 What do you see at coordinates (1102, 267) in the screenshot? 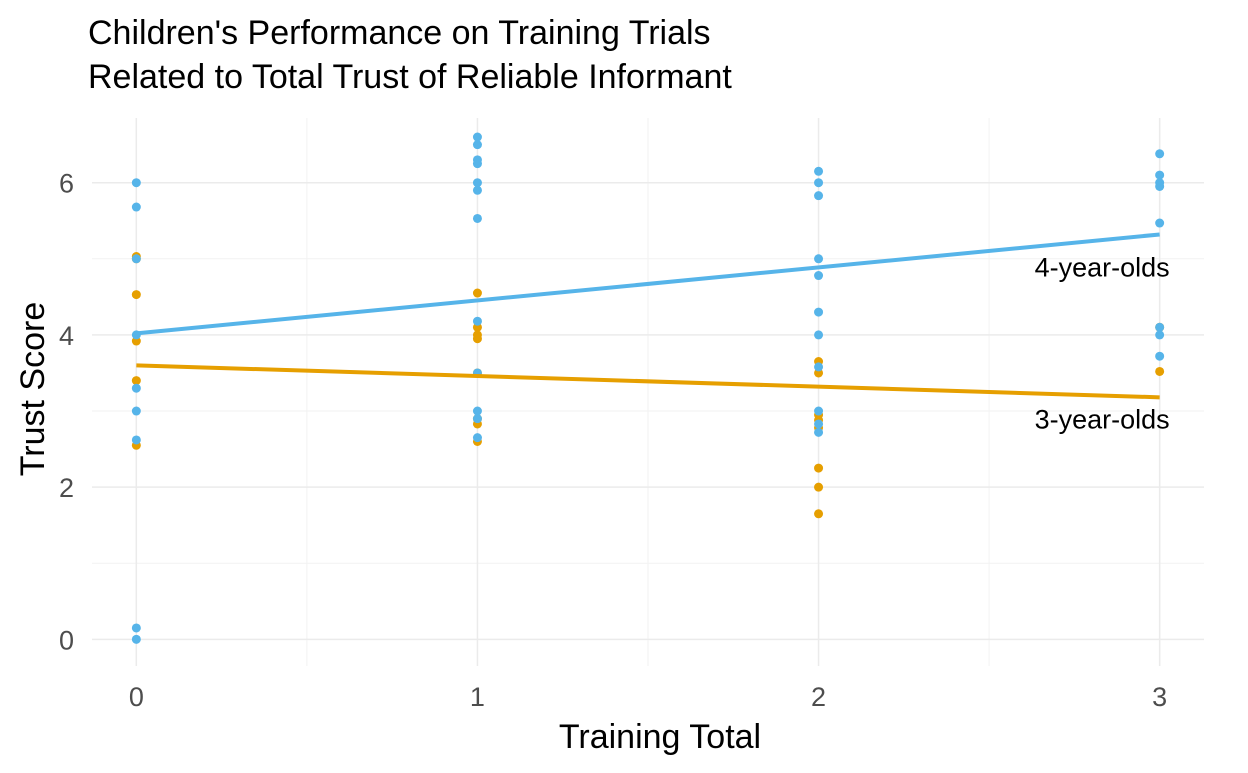
I see `series-label: 4-year-olds` at bounding box center [1102, 267].